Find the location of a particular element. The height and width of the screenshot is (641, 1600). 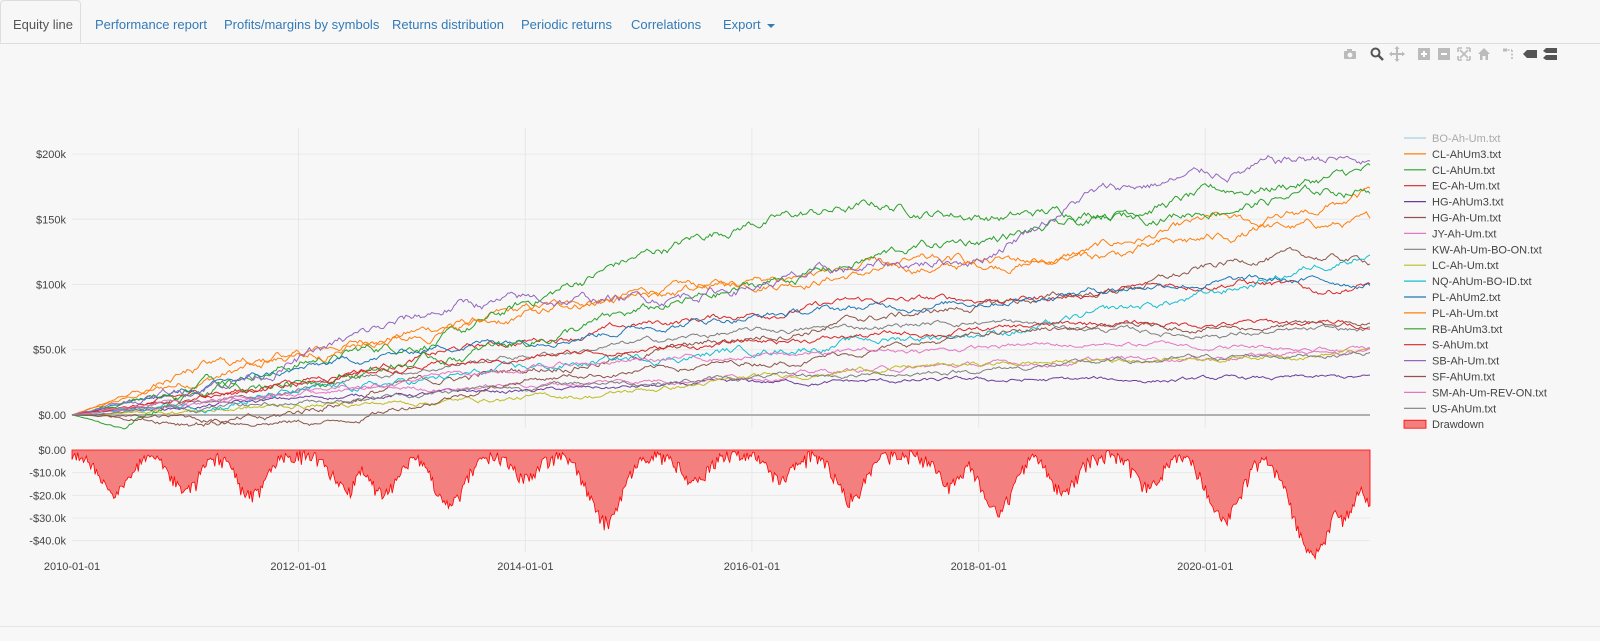

tab-performance-report: Performance report is located at coordinates (151, 24).